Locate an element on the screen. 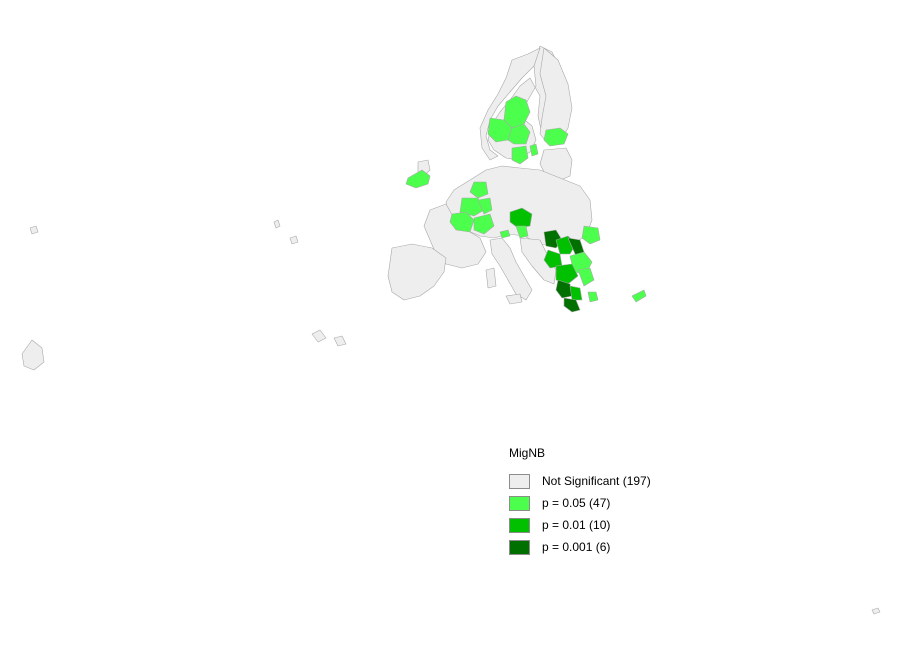 Image resolution: width=900 pixels, height=658 pixels. region-be is located at coordinates (472, 207).